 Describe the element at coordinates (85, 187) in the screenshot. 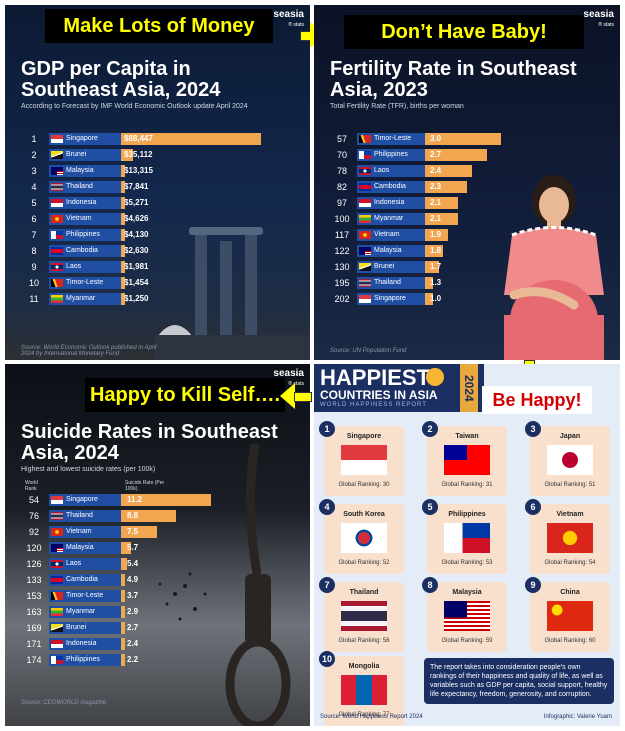

I see `country-box: Thailand` at that location.